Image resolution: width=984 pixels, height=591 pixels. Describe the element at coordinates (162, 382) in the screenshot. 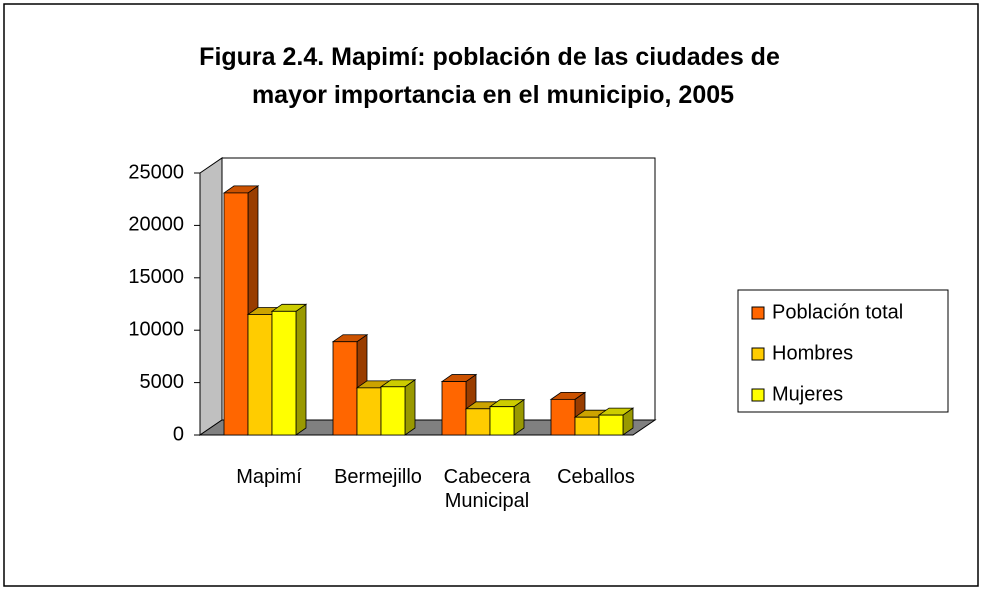

I see `y-tick-label: 5000` at that location.